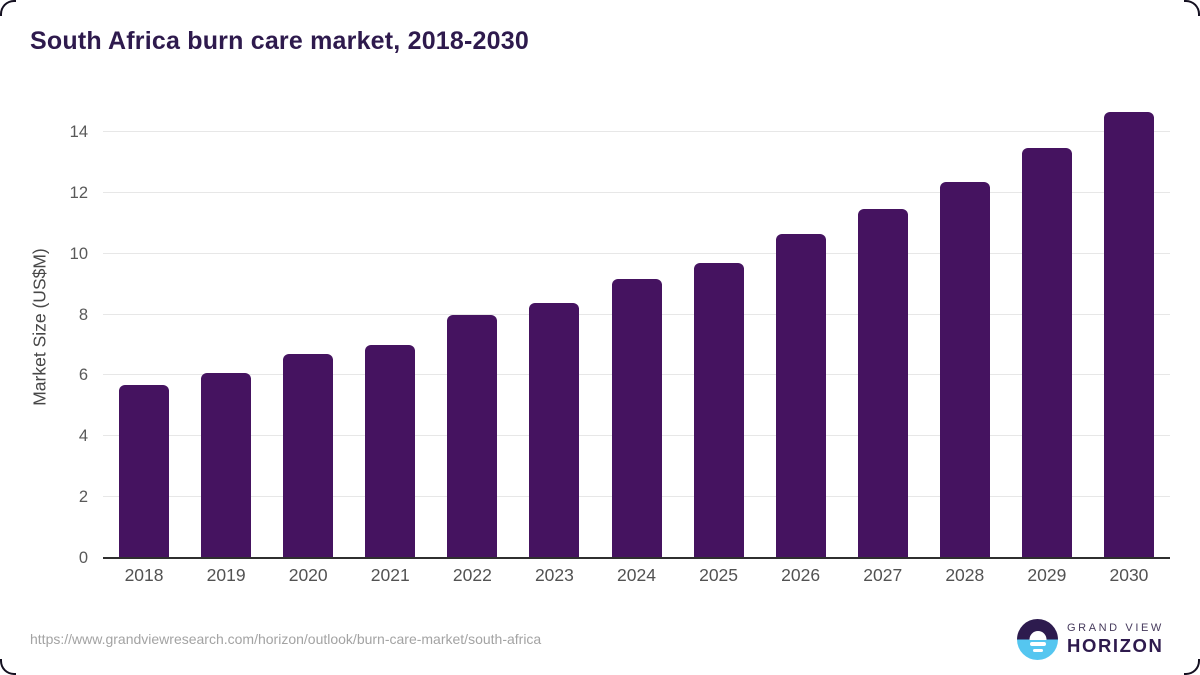 The height and width of the screenshot is (675, 1200). I want to click on card-corner-bottom-right, so click(1192, 667).